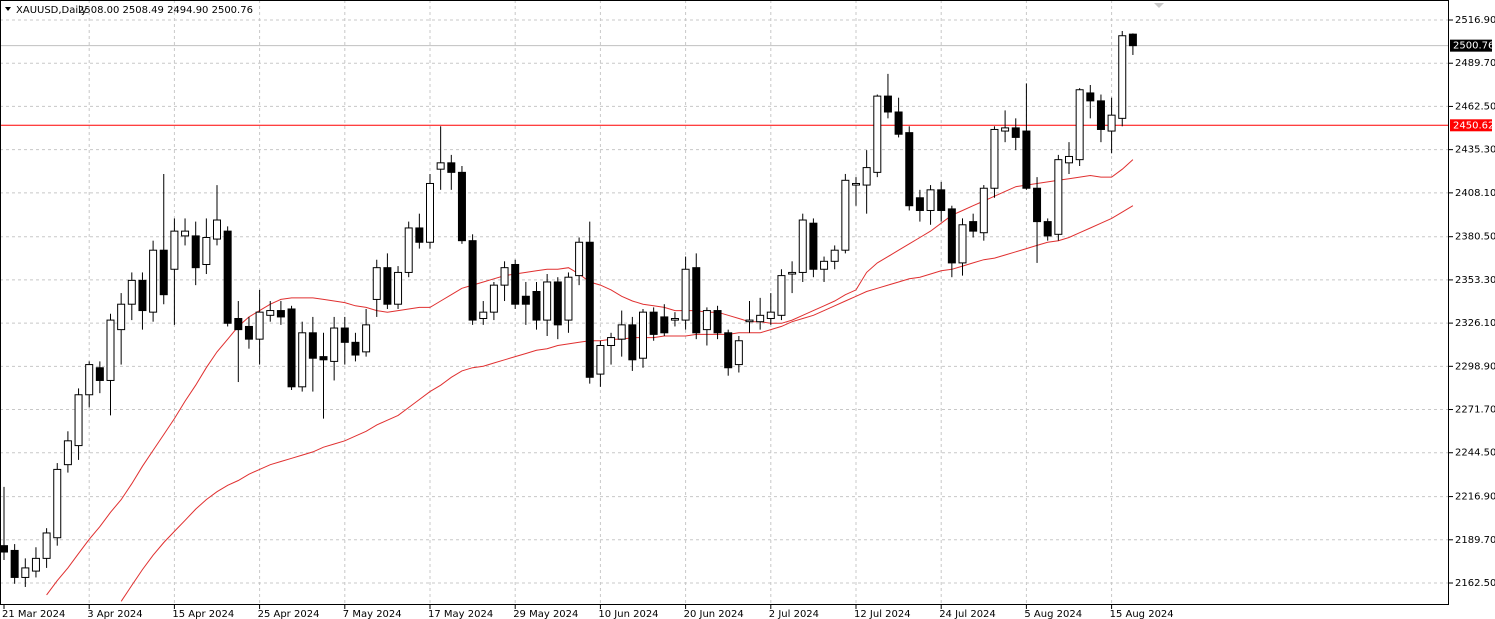 The width and height of the screenshot is (1495, 619). Describe the element at coordinates (1473, 46) in the screenshot. I see `price-label: 2500.76` at that location.